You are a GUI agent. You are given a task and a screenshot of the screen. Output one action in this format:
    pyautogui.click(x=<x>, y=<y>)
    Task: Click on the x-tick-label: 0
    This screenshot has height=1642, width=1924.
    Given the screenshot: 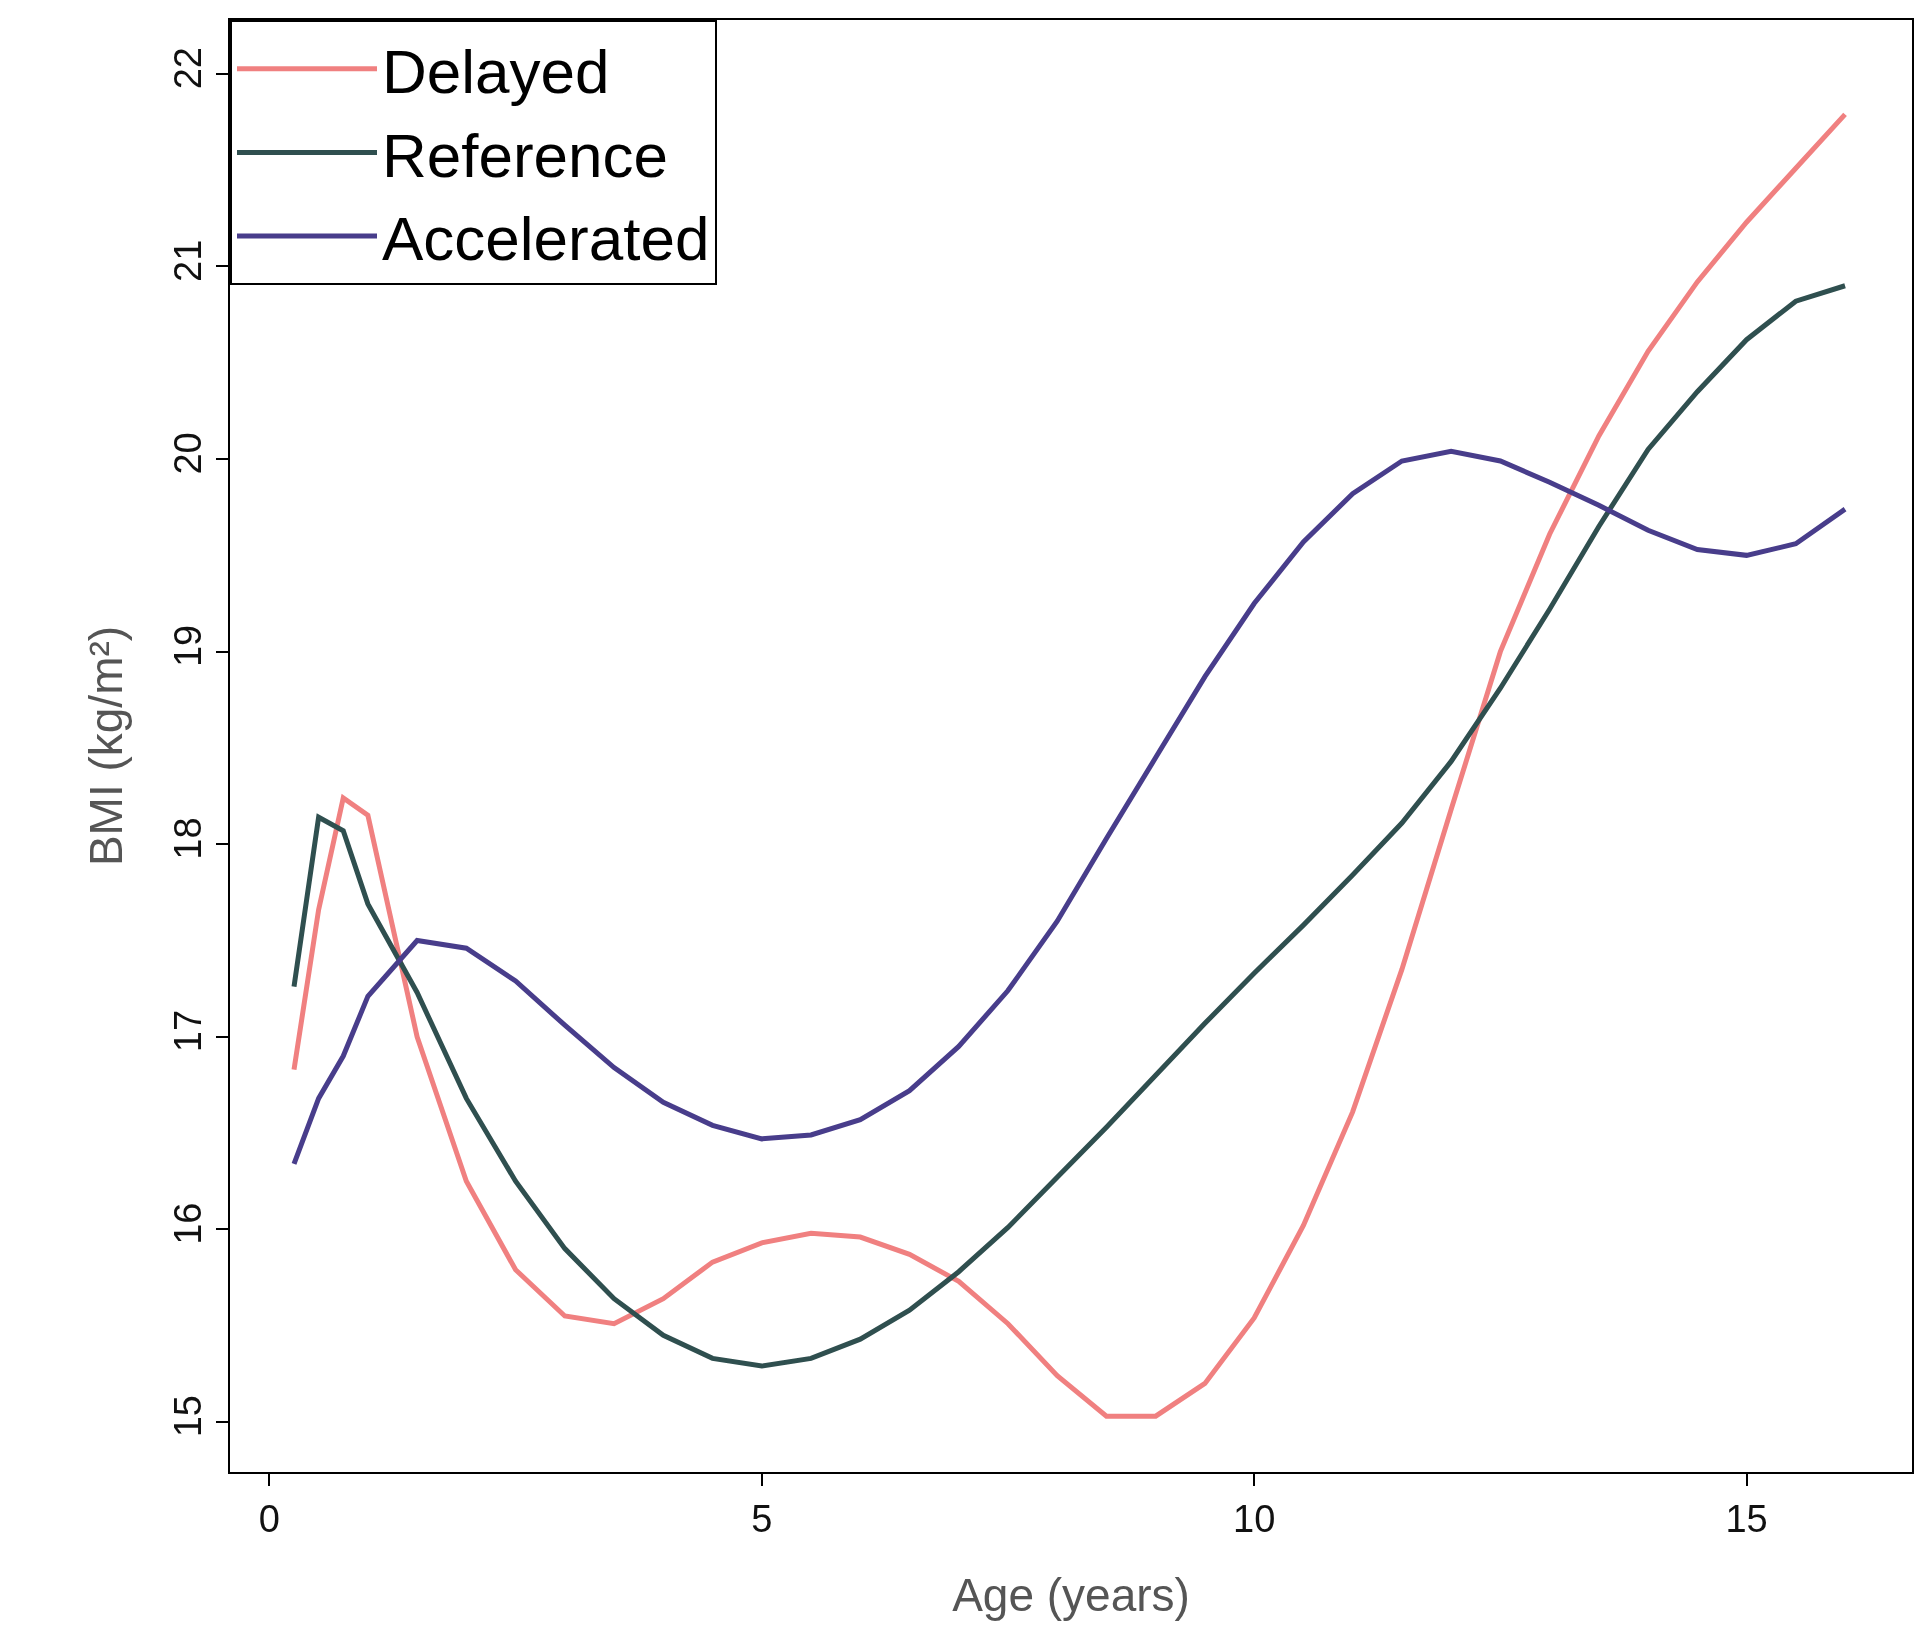 What is the action you would take?
    pyautogui.click(x=269, y=1518)
    